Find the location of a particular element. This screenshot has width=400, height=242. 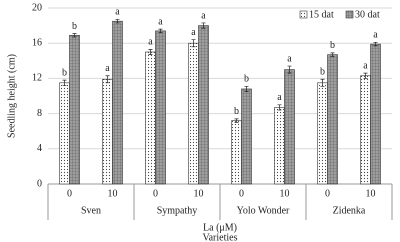

y-tick-label: 0 is located at coordinates (39, 183).